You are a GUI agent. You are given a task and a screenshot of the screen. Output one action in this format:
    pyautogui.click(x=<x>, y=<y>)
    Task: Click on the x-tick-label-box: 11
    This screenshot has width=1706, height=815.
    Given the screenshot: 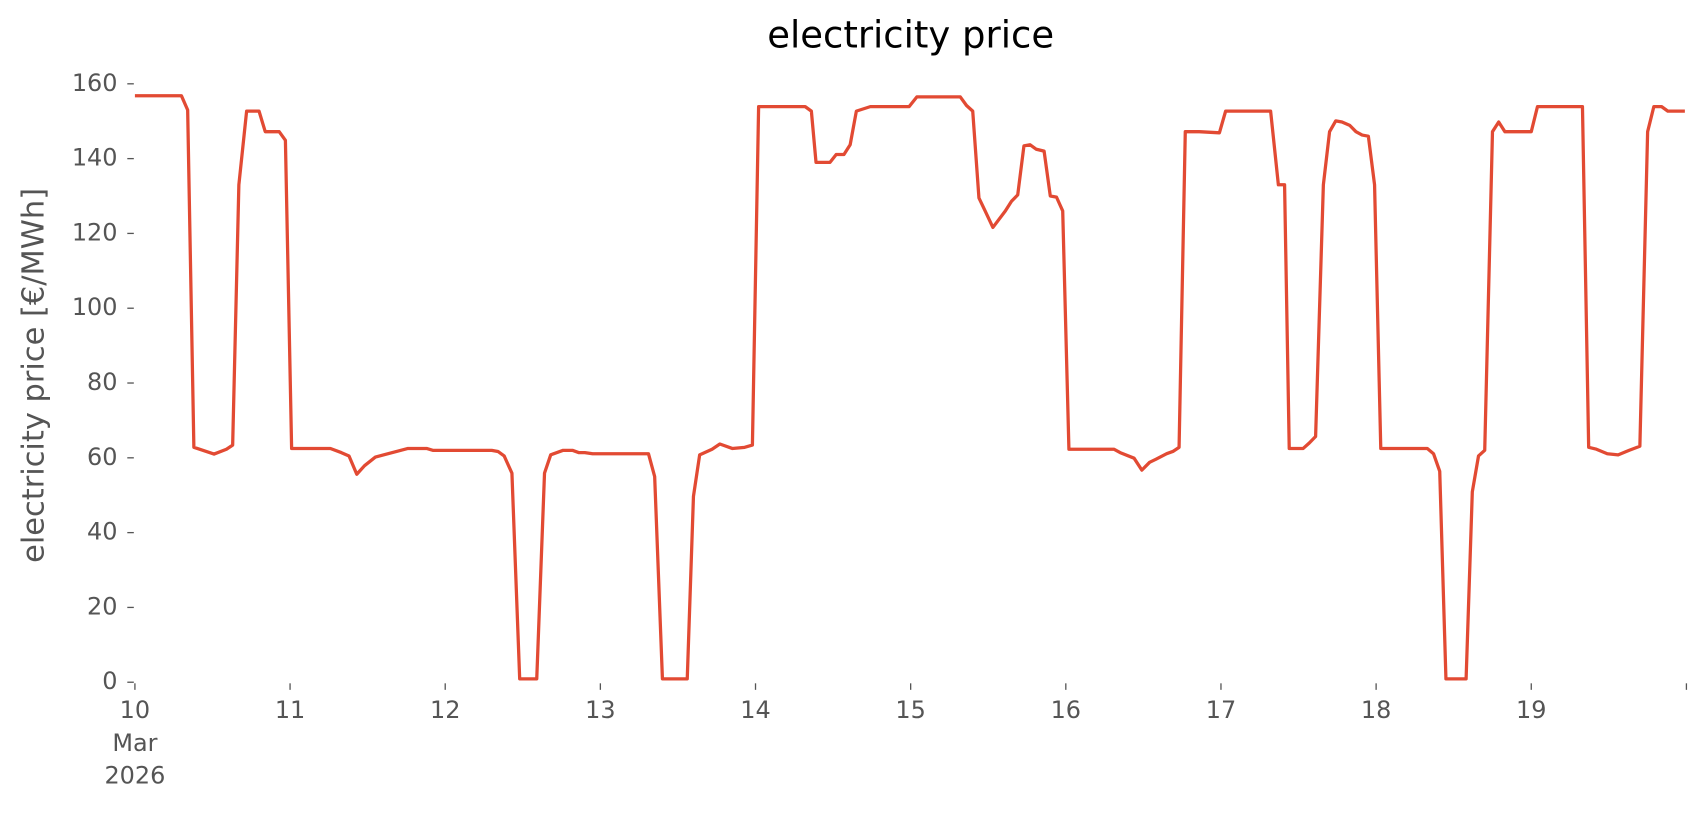 What is the action you would take?
    pyautogui.click(x=290, y=711)
    